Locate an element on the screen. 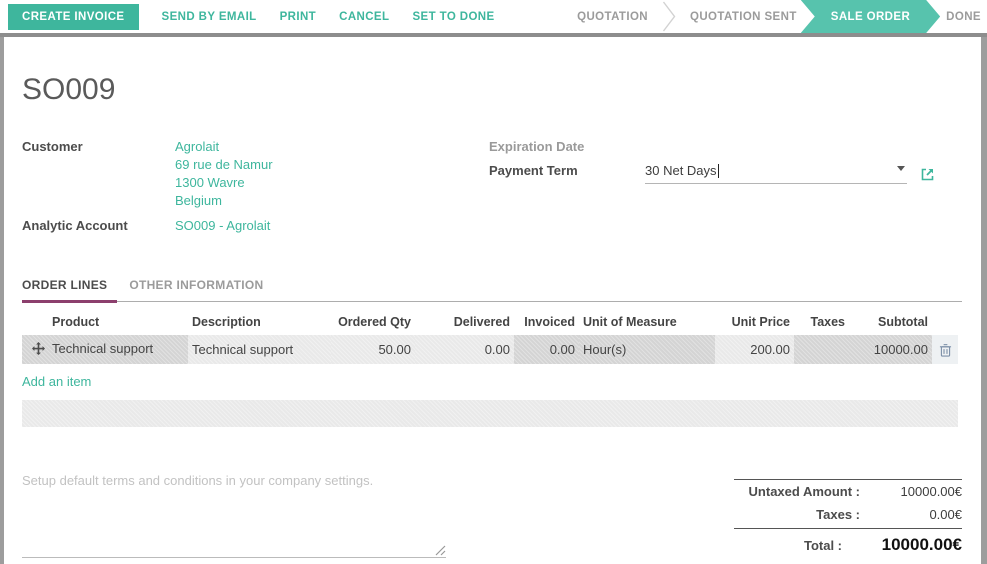  field-column-right: Expiration Date Payment Term 30 Net Days is located at coordinates (725, 186).